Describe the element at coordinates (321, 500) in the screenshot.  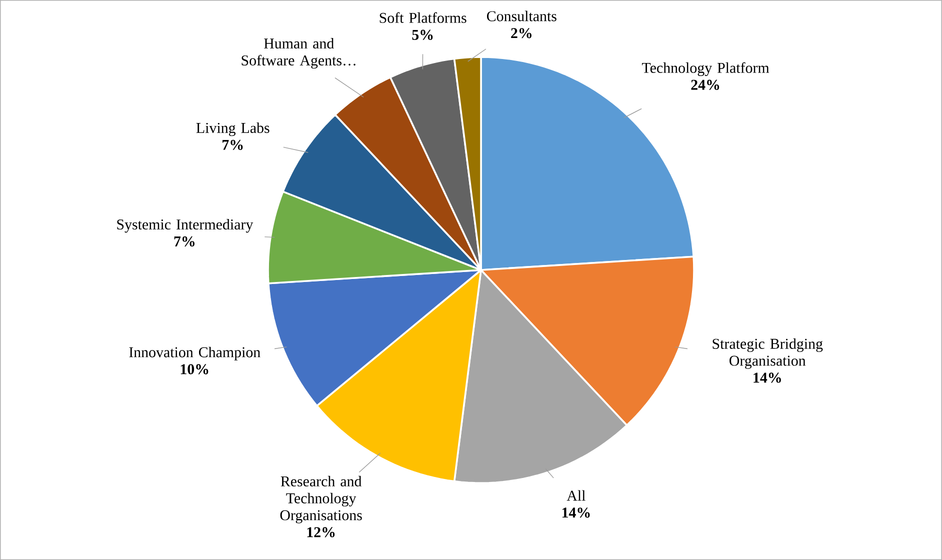
I see `slice-label: Research and Technology Organisations` at that location.